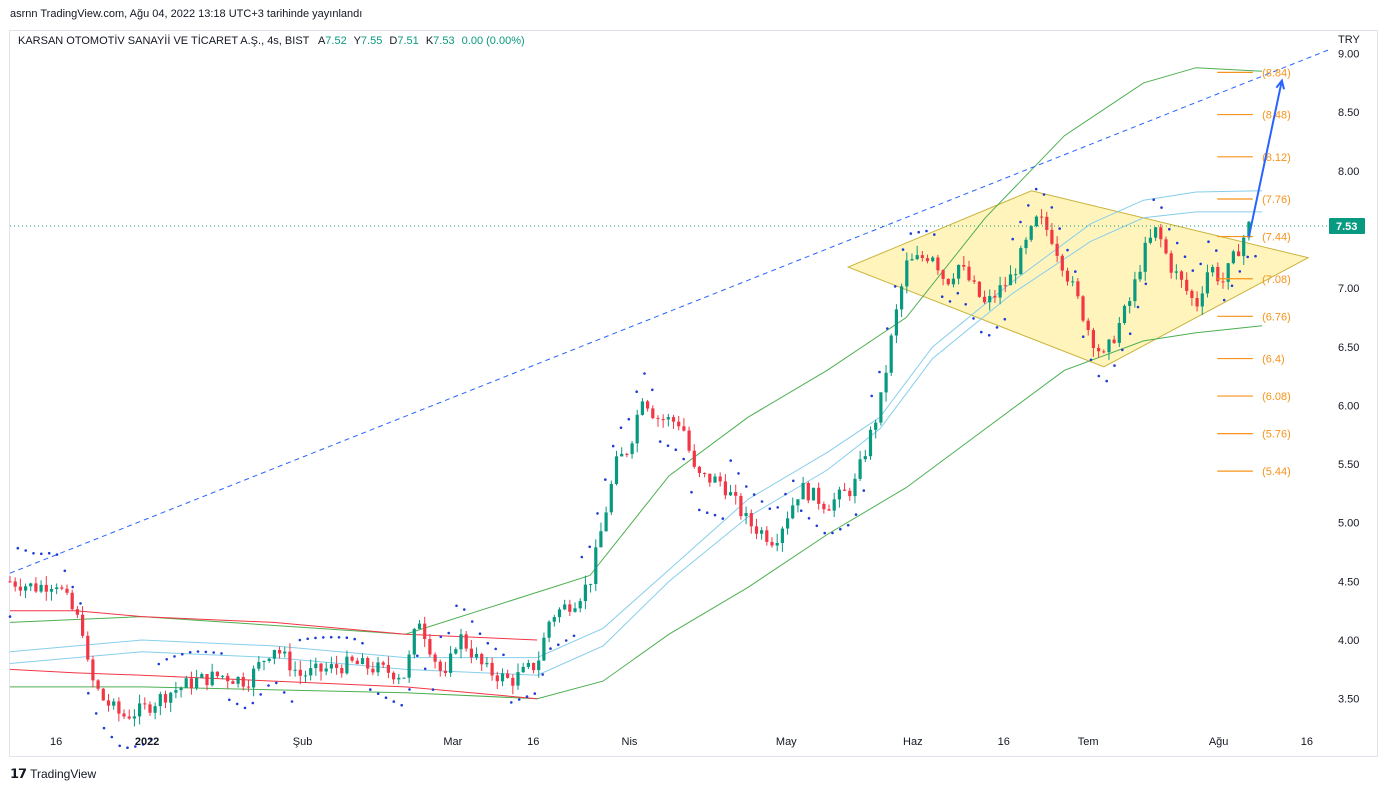  What do you see at coordinates (408, 41) in the screenshot?
I see `low-value: 7.51` at bounding box center [408, 41].